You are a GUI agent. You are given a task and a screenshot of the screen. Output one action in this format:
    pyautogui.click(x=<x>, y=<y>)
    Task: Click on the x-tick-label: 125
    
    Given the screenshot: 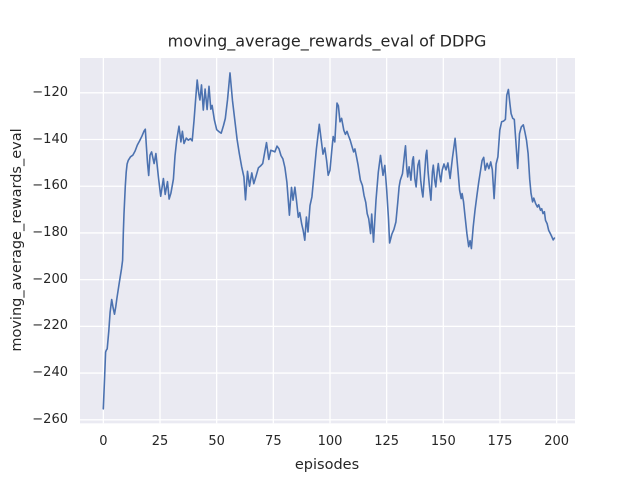 What is the action you would take?
    pyautogui.click(x=387, y=441)
    